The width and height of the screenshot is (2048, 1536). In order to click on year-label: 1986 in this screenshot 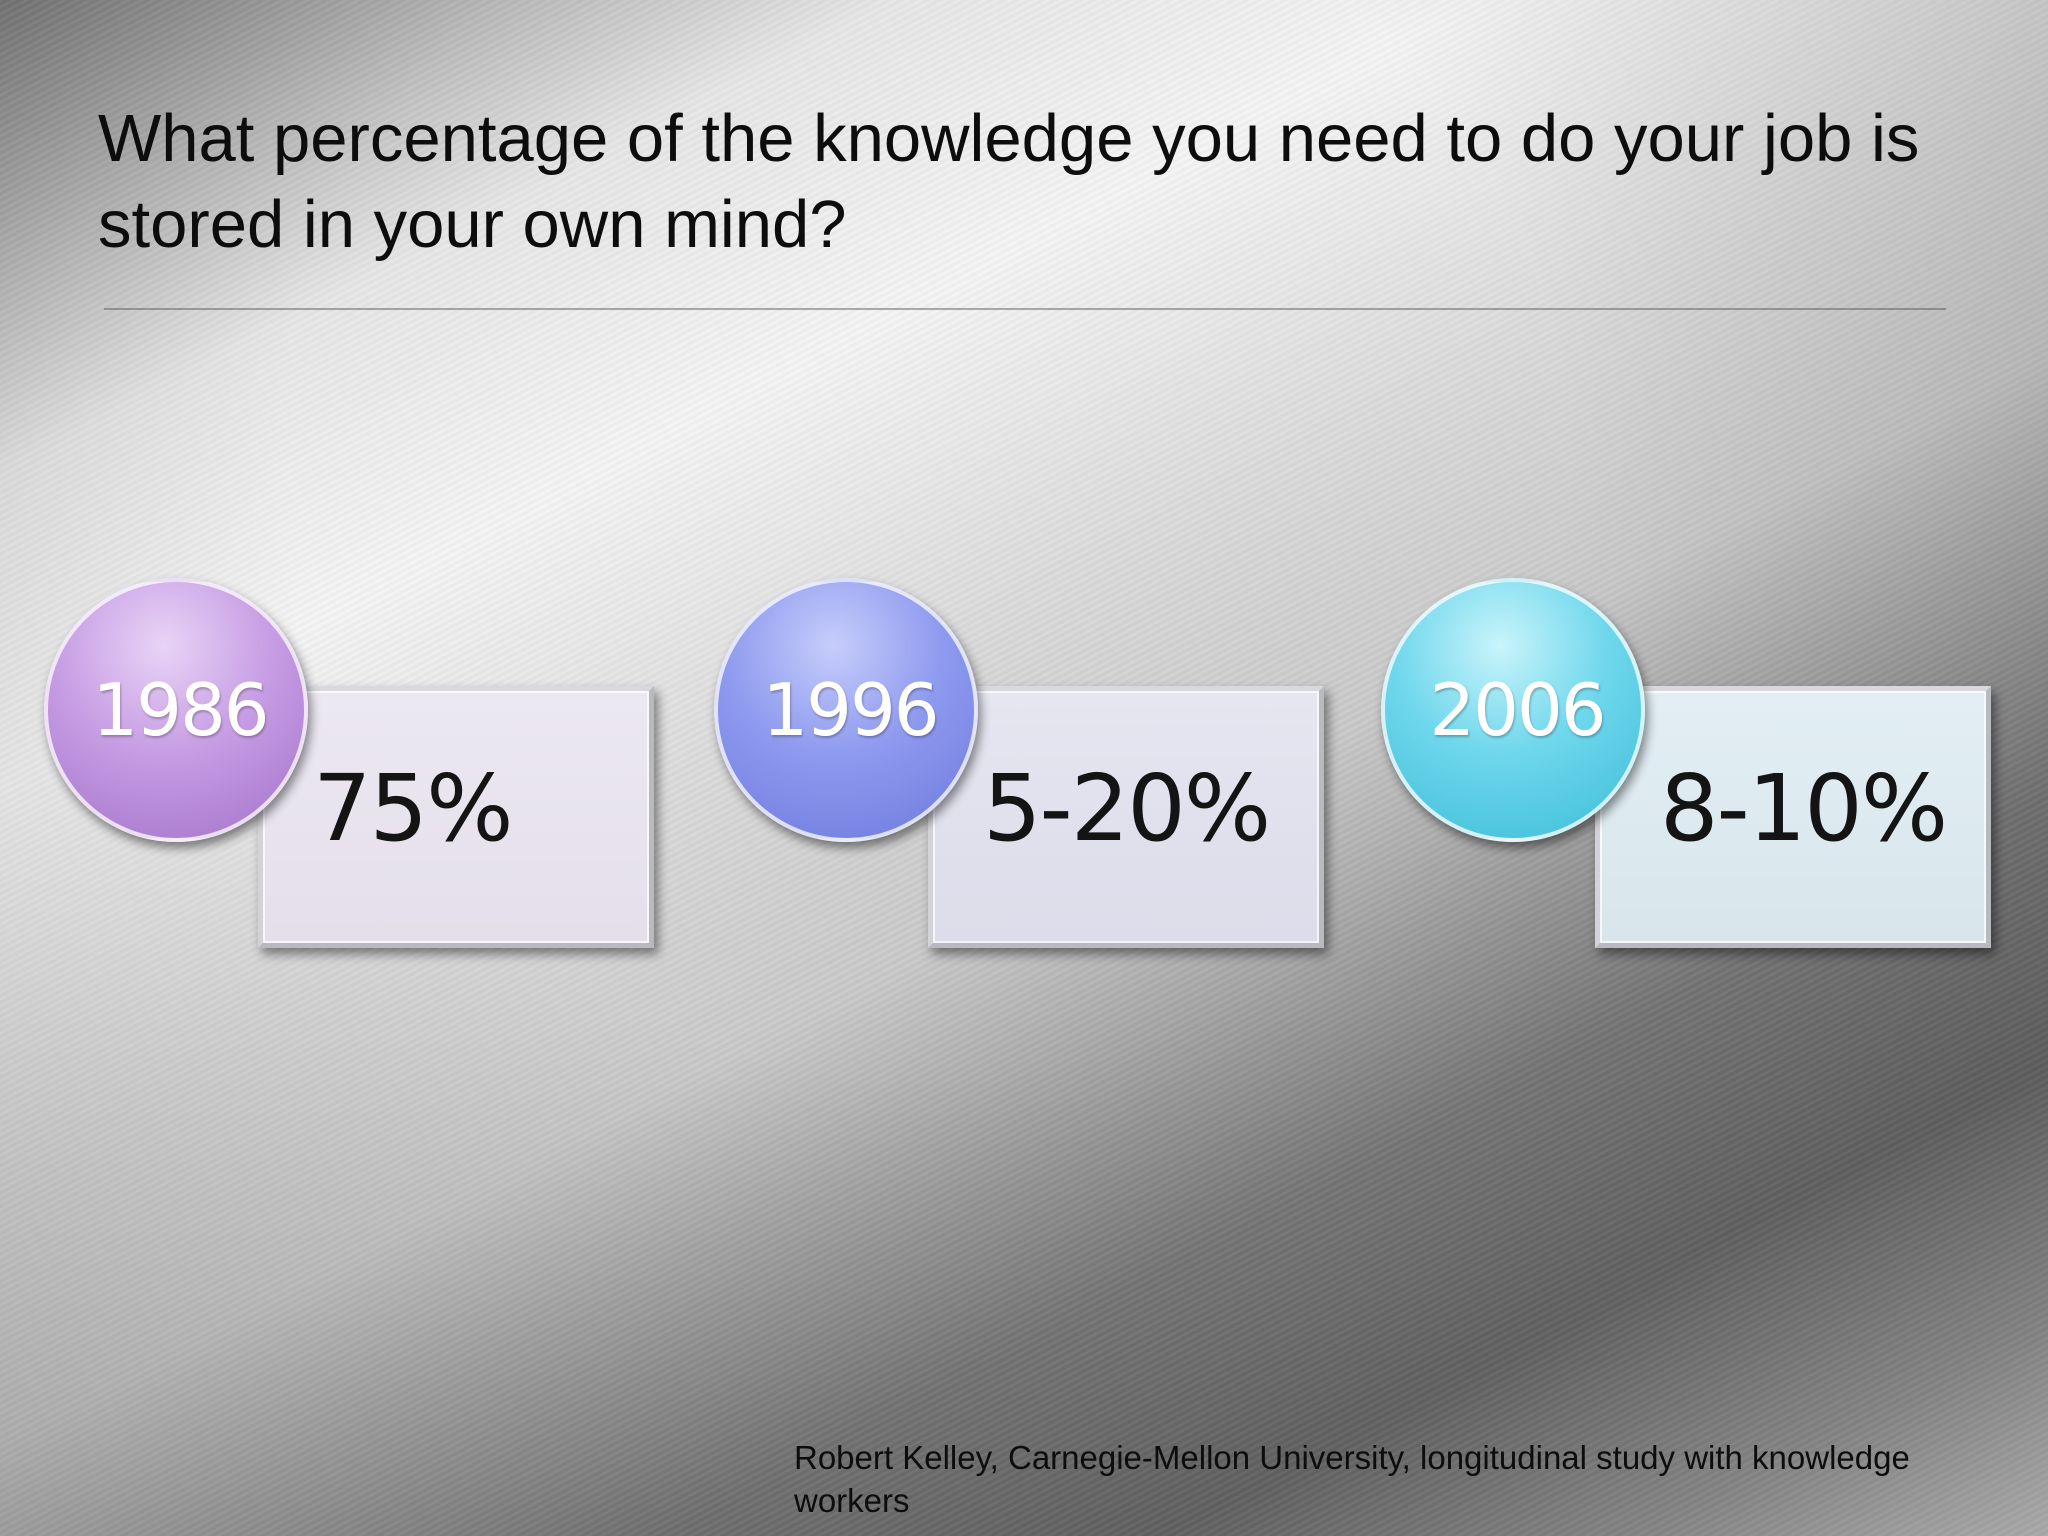, I will do `click(180, 710)`.